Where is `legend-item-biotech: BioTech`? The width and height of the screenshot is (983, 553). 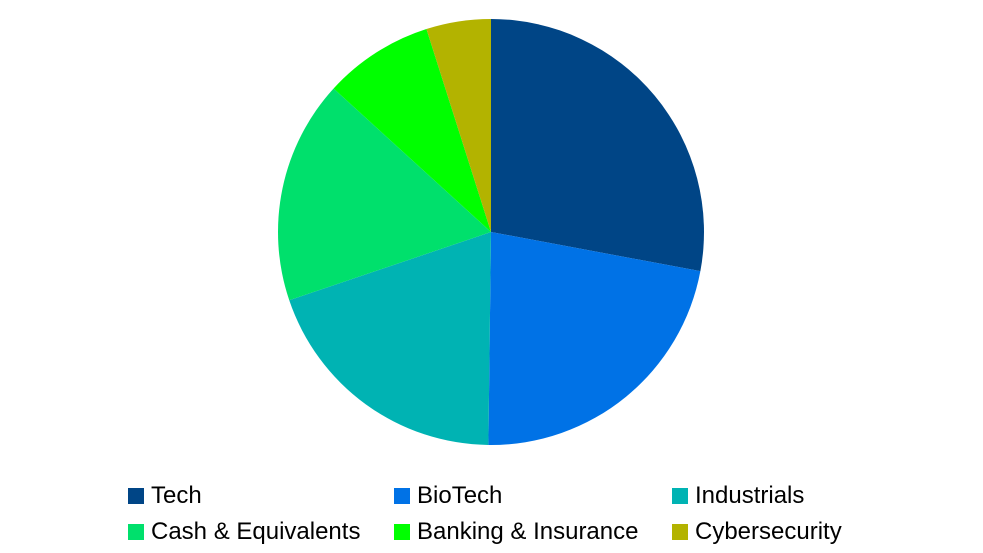 legend-item-biotech: BioTech is located at coordinates (448, 496).